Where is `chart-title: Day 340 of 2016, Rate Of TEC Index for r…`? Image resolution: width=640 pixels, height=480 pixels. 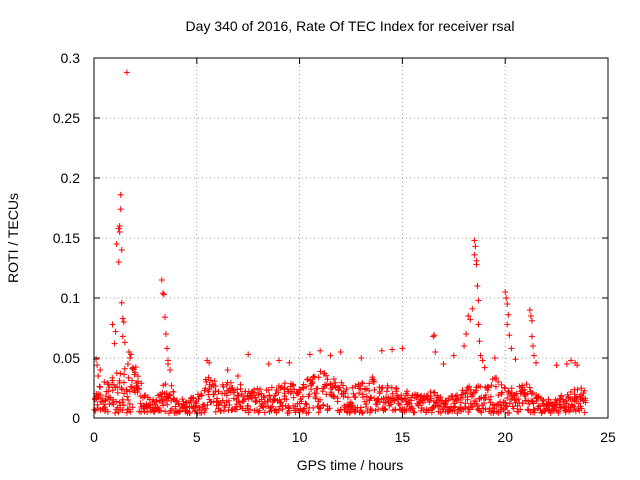
chart-title: Day 340 of 2016, Rate Of TEC Index for r… is located at coordinates (350, 26).